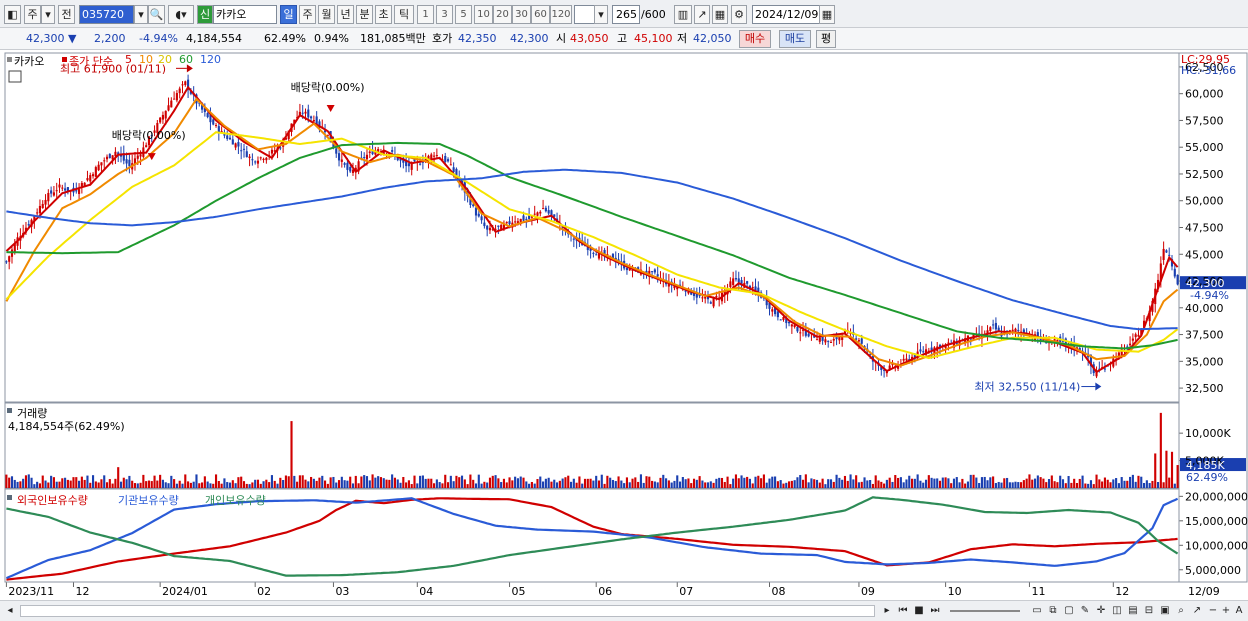 Image resolution: width=1248 pixels, height=621 pixels. What do you see at coordinates (326, 14) in the screenshot?
I see `tab-month: 월` at bounding box center [326, 14].